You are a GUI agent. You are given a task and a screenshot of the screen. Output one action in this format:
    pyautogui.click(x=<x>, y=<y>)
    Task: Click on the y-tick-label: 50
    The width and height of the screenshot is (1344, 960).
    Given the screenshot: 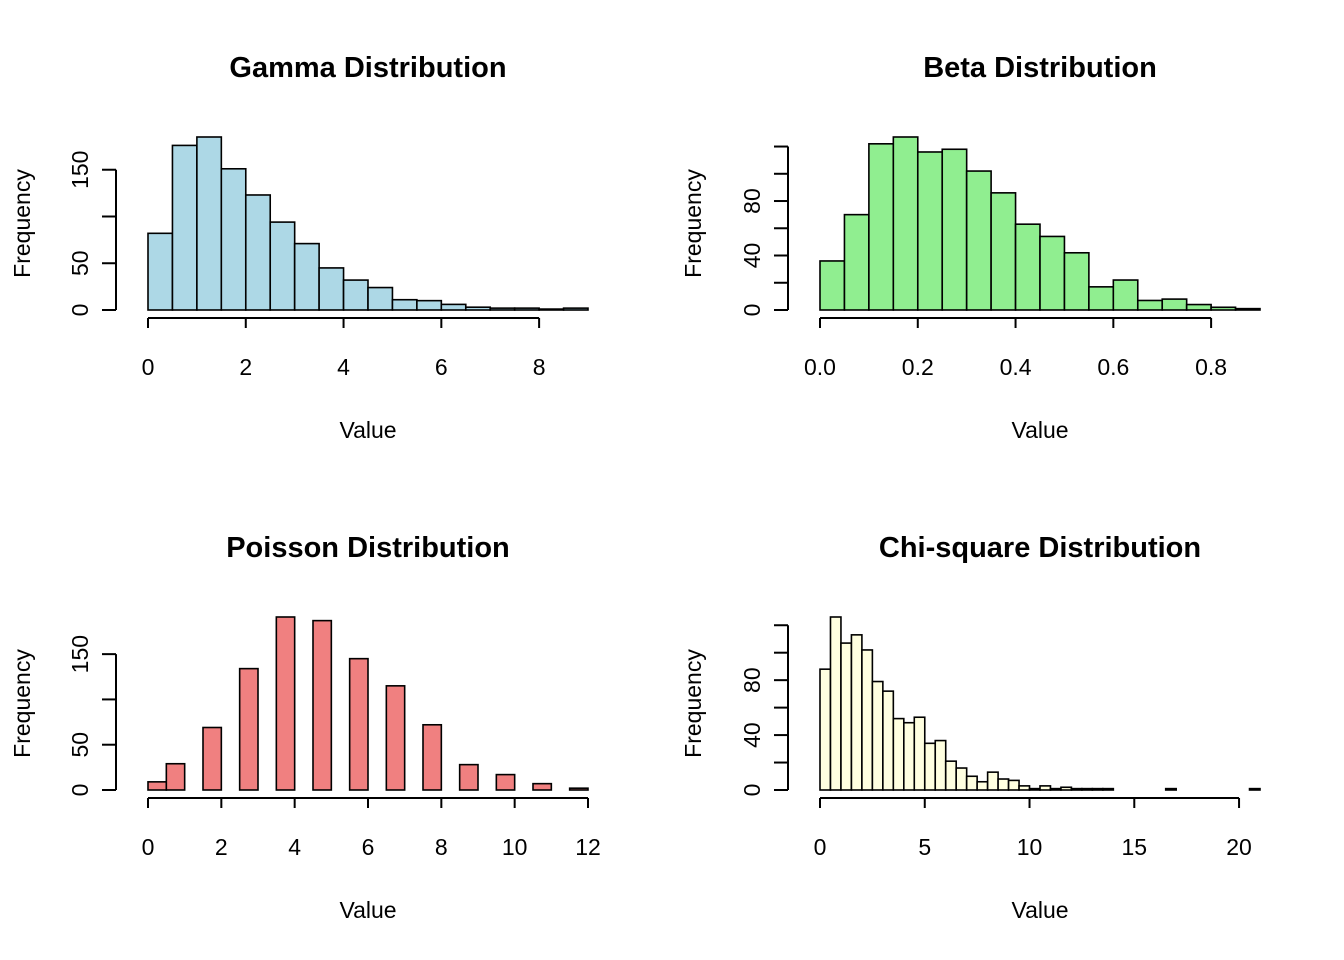 What is the action you would take?
    pyautogui.click(x=80, y=263)
    